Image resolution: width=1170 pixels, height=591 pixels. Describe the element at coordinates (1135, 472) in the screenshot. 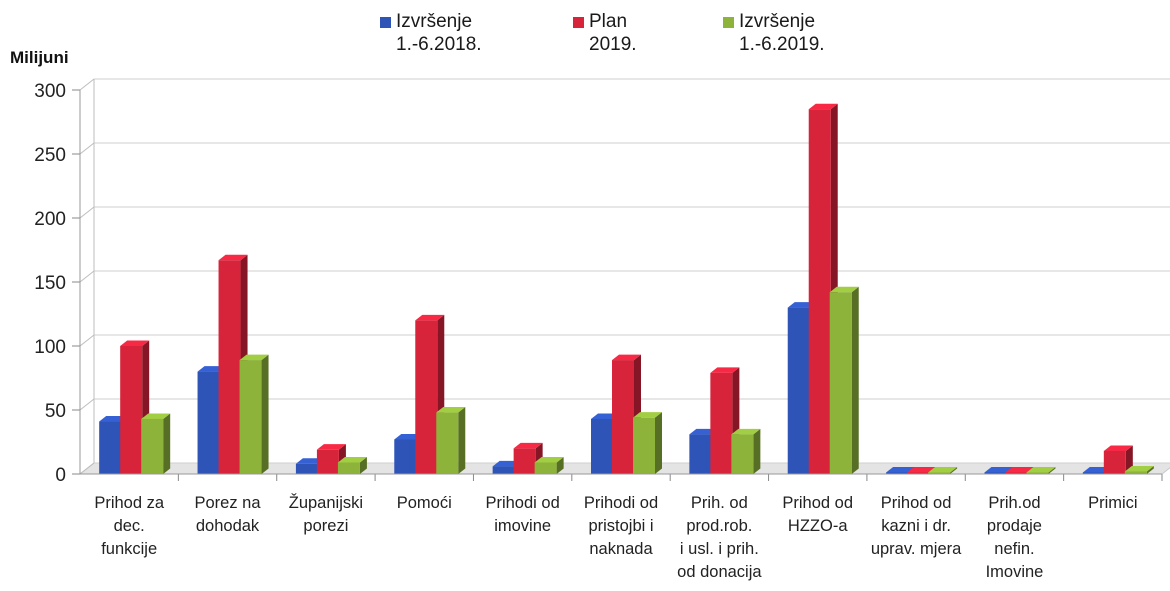

I see `bar-front-s3-c11` at that location.